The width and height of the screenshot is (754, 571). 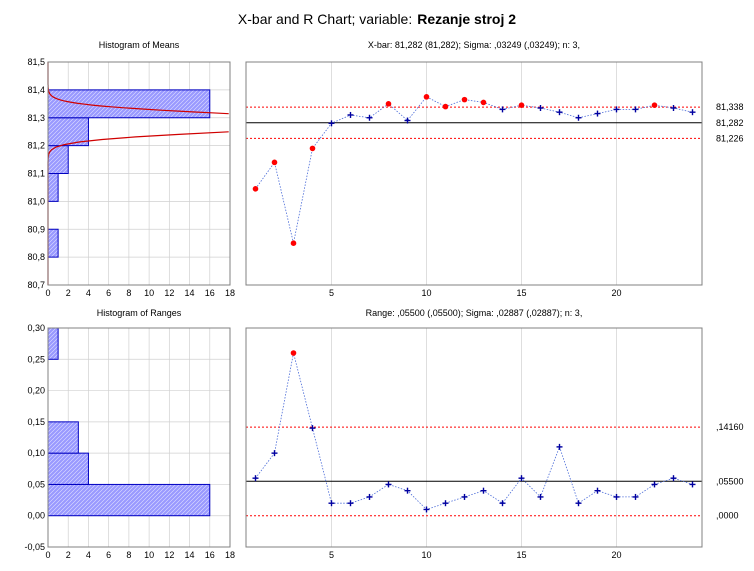 I want to click on range-ucl-label: ,14160, so click(x=730, y=427).